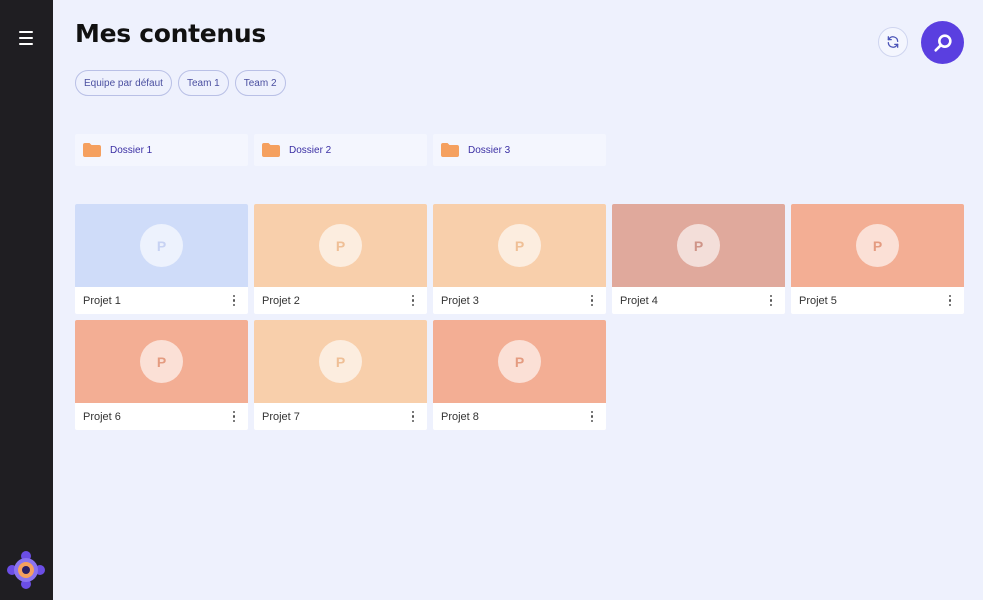 The width and height of the screenshot is (983, 600). Describe the element at coordinates (310, 150) in the screenshot. I see `folder-label: Dossier 2` at that location.